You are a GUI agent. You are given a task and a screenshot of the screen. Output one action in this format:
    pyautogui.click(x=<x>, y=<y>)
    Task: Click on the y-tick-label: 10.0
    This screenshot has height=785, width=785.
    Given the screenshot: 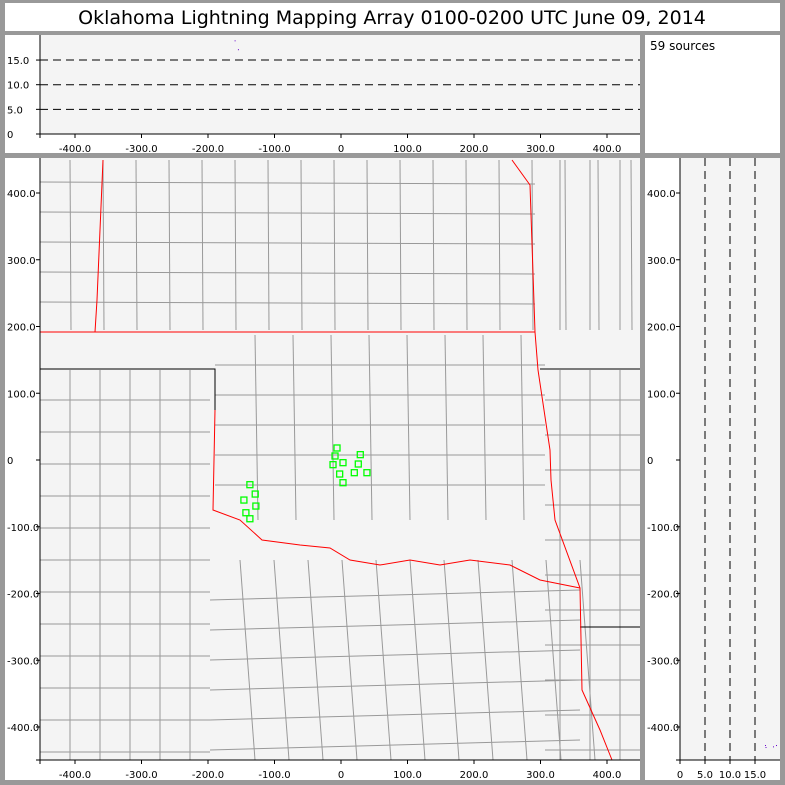 What is the action you would take?
    pyautogui.click(x=18, y=86)
    